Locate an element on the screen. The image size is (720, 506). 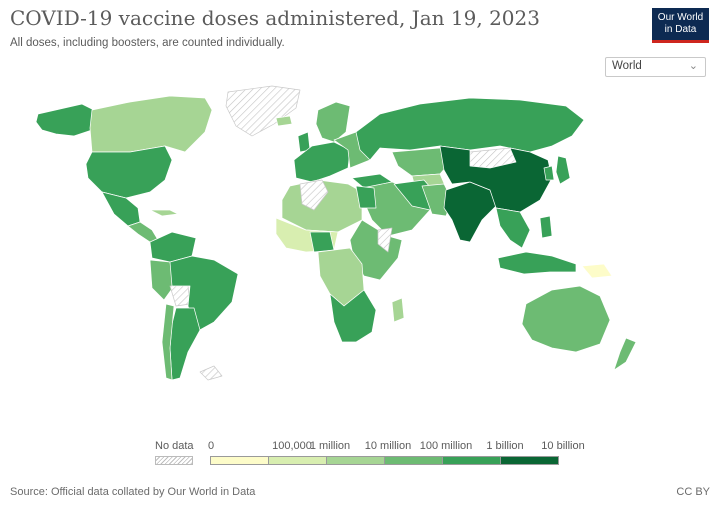
legend-tick-label: 100,000 is located at coordinates (292, 446).